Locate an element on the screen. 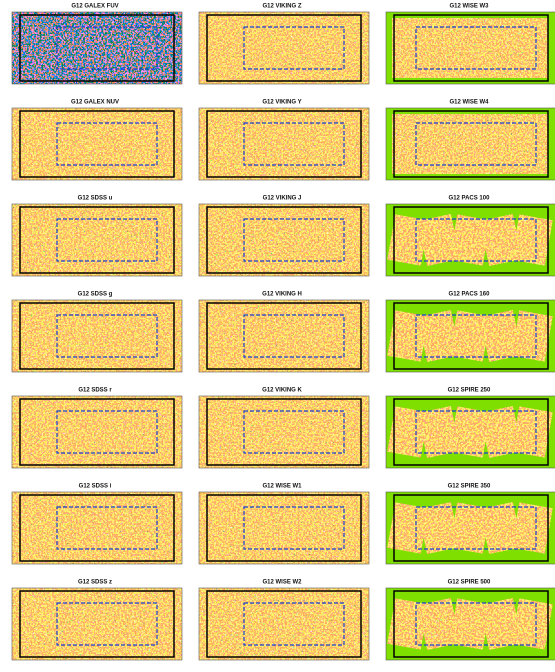 The image size is (555, 672). panel: G12 SDSS r is located at coordinates (97, 428).